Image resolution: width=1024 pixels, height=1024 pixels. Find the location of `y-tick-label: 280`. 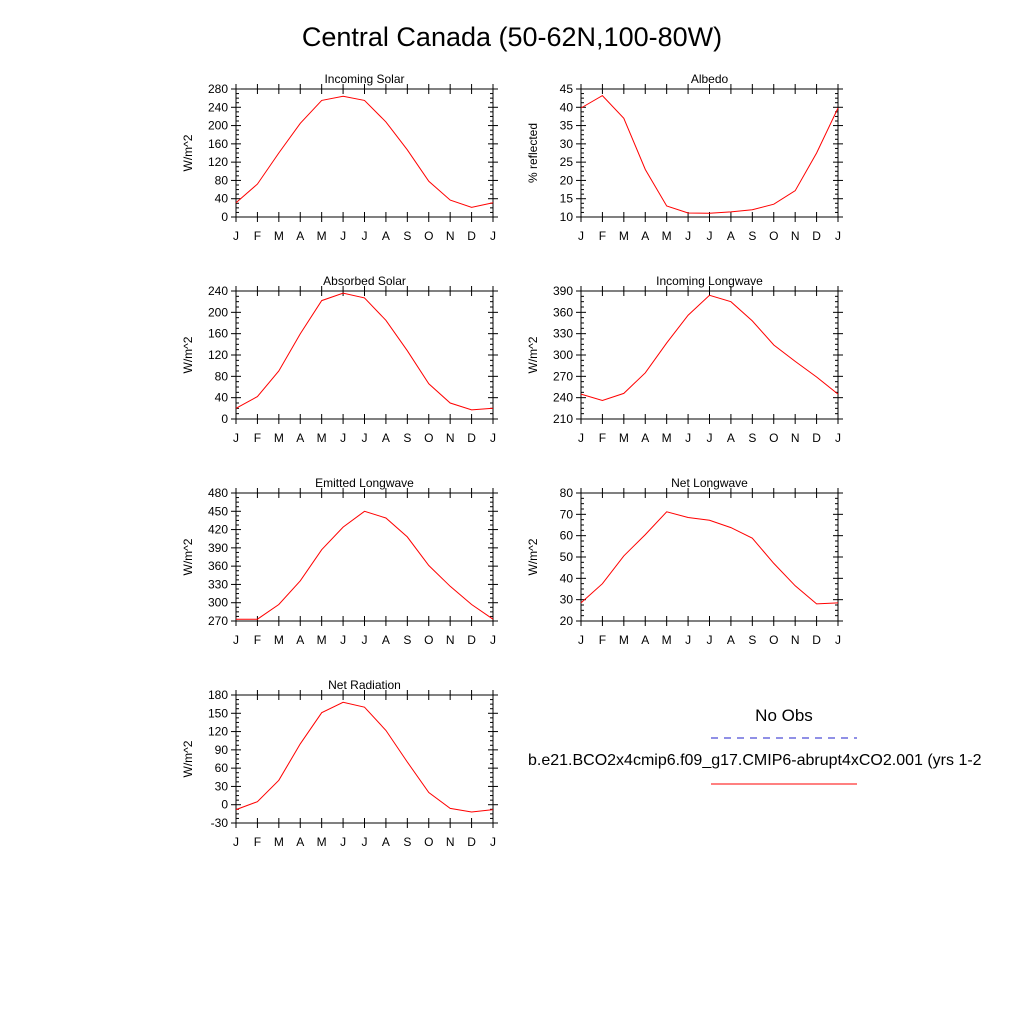

y-tick-label: 280 is located at coordinates (218, 89).